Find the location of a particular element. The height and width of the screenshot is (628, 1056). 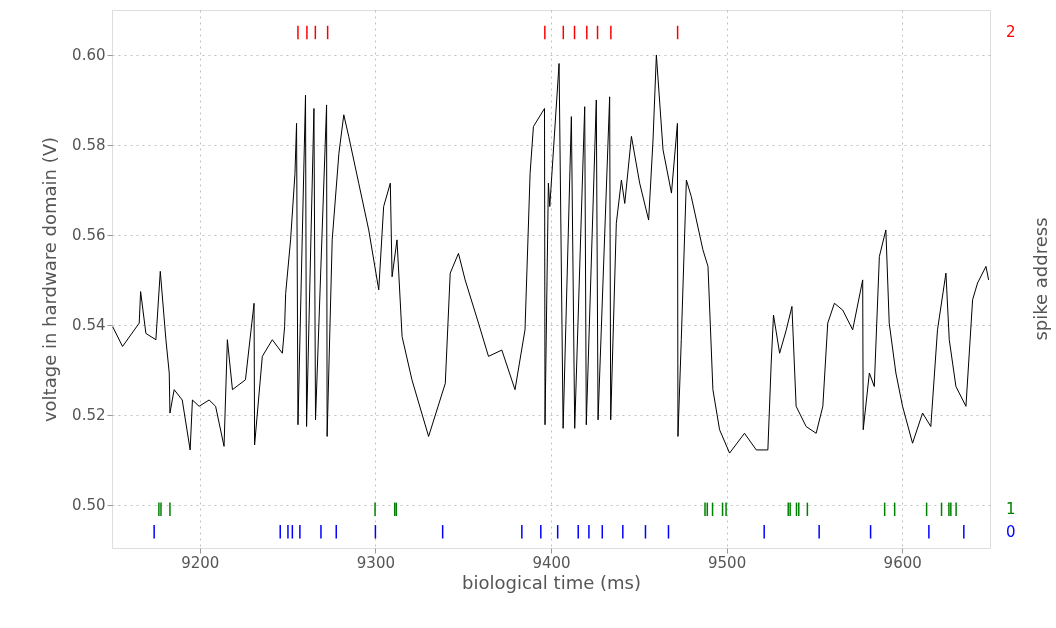

x-tick-label: 9400 is located at coordinates (551, 562).